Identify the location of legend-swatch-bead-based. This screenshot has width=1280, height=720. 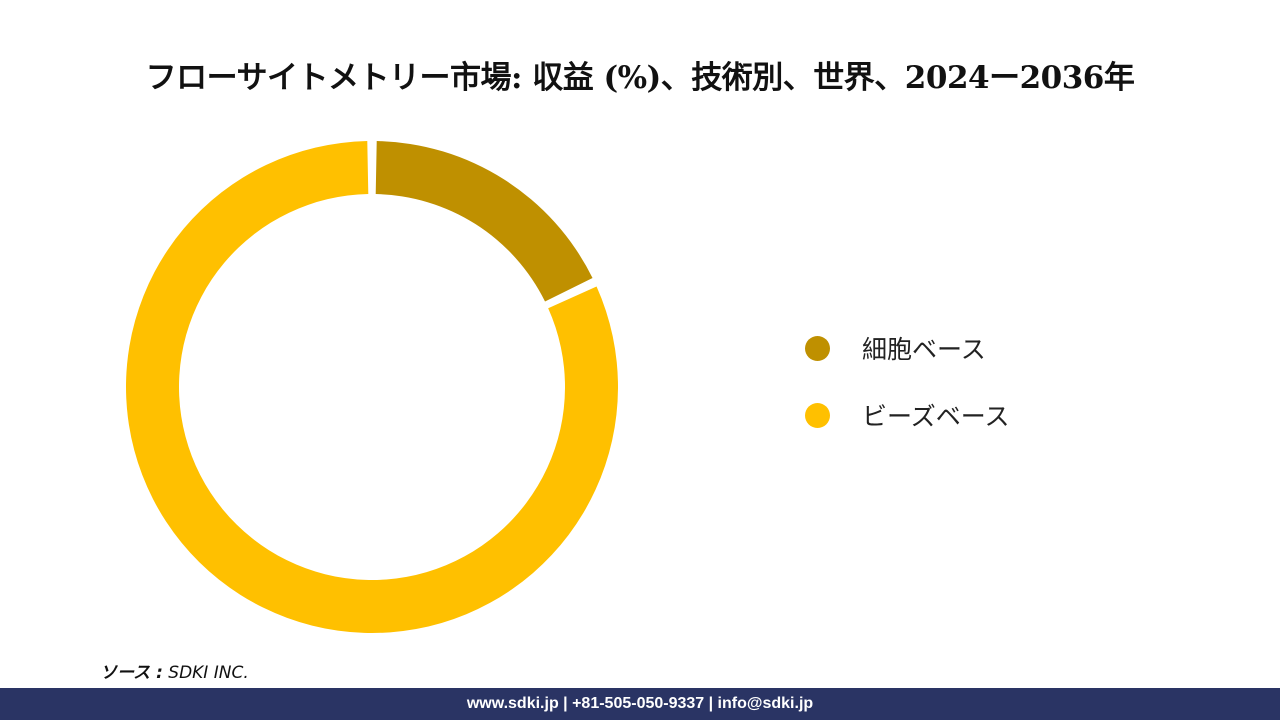
(817, 415).